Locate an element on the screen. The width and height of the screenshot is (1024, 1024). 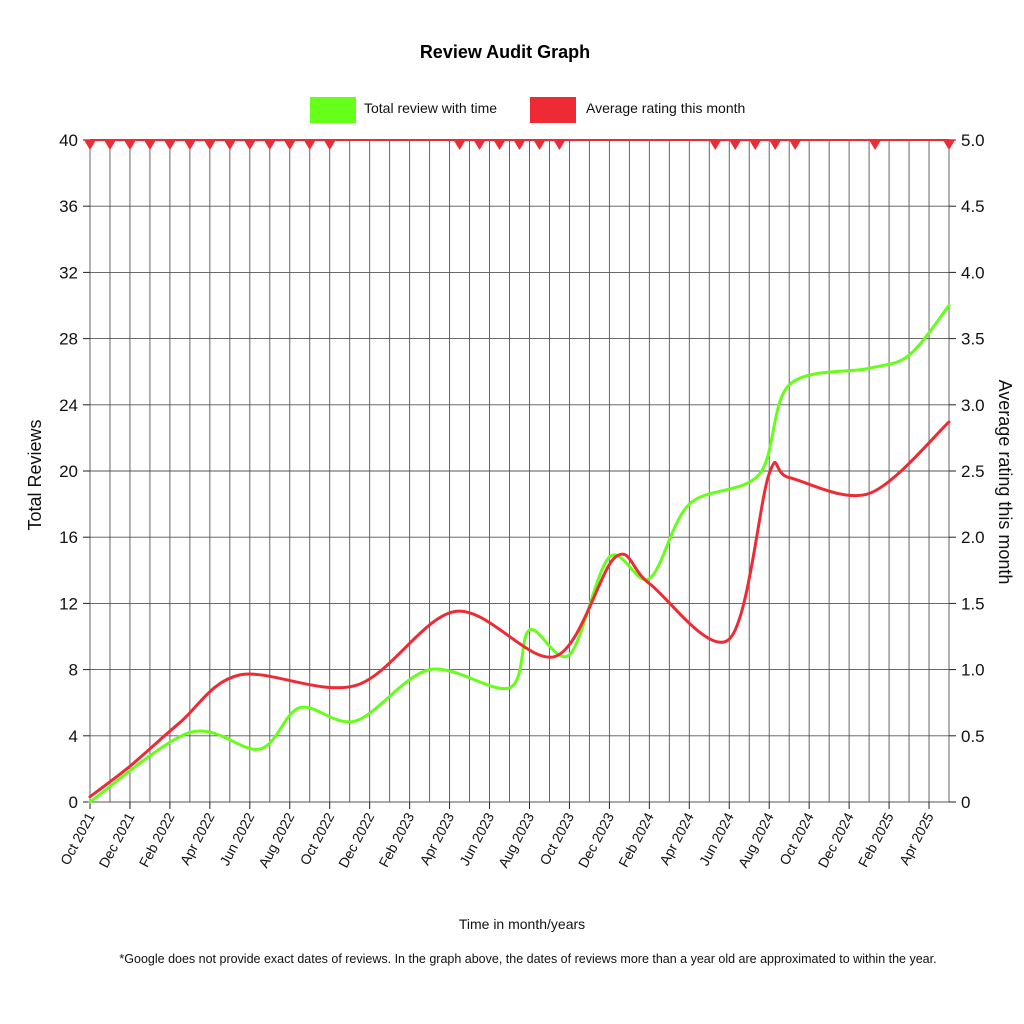
y-tick-label: 32 is located at coordinates (68, 272).